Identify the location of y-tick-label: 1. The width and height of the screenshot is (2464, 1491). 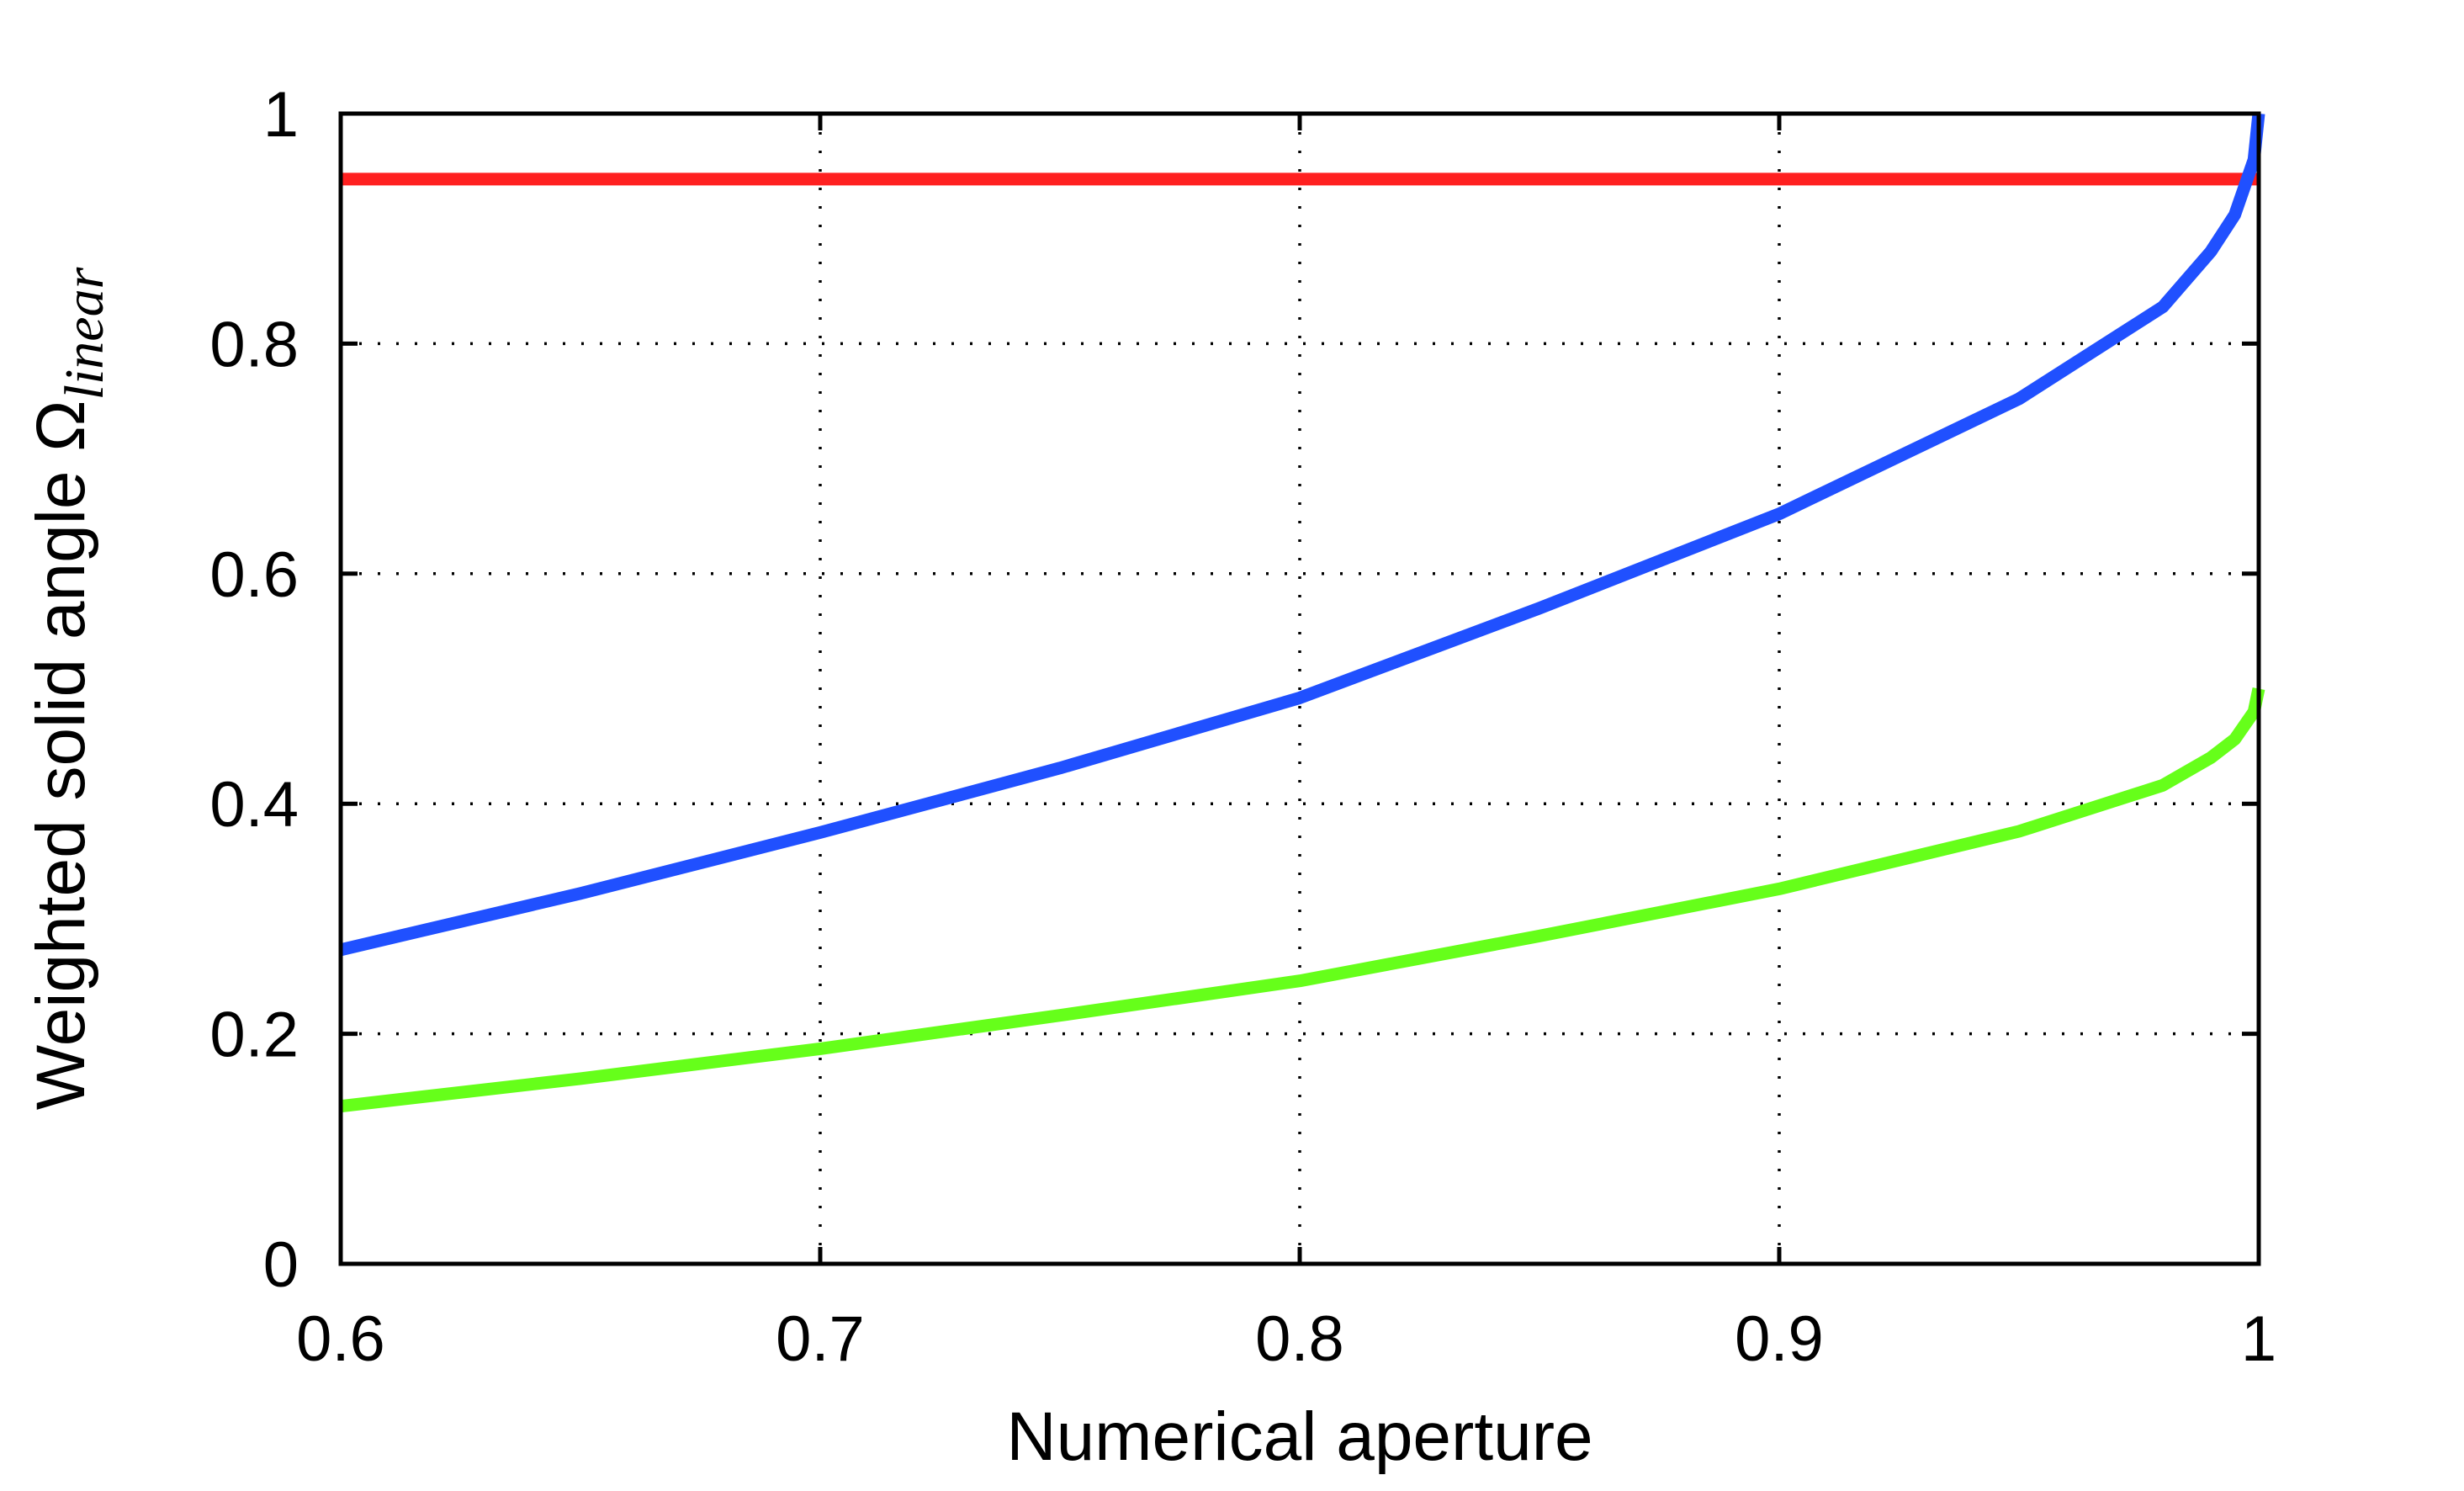
(281, 115).